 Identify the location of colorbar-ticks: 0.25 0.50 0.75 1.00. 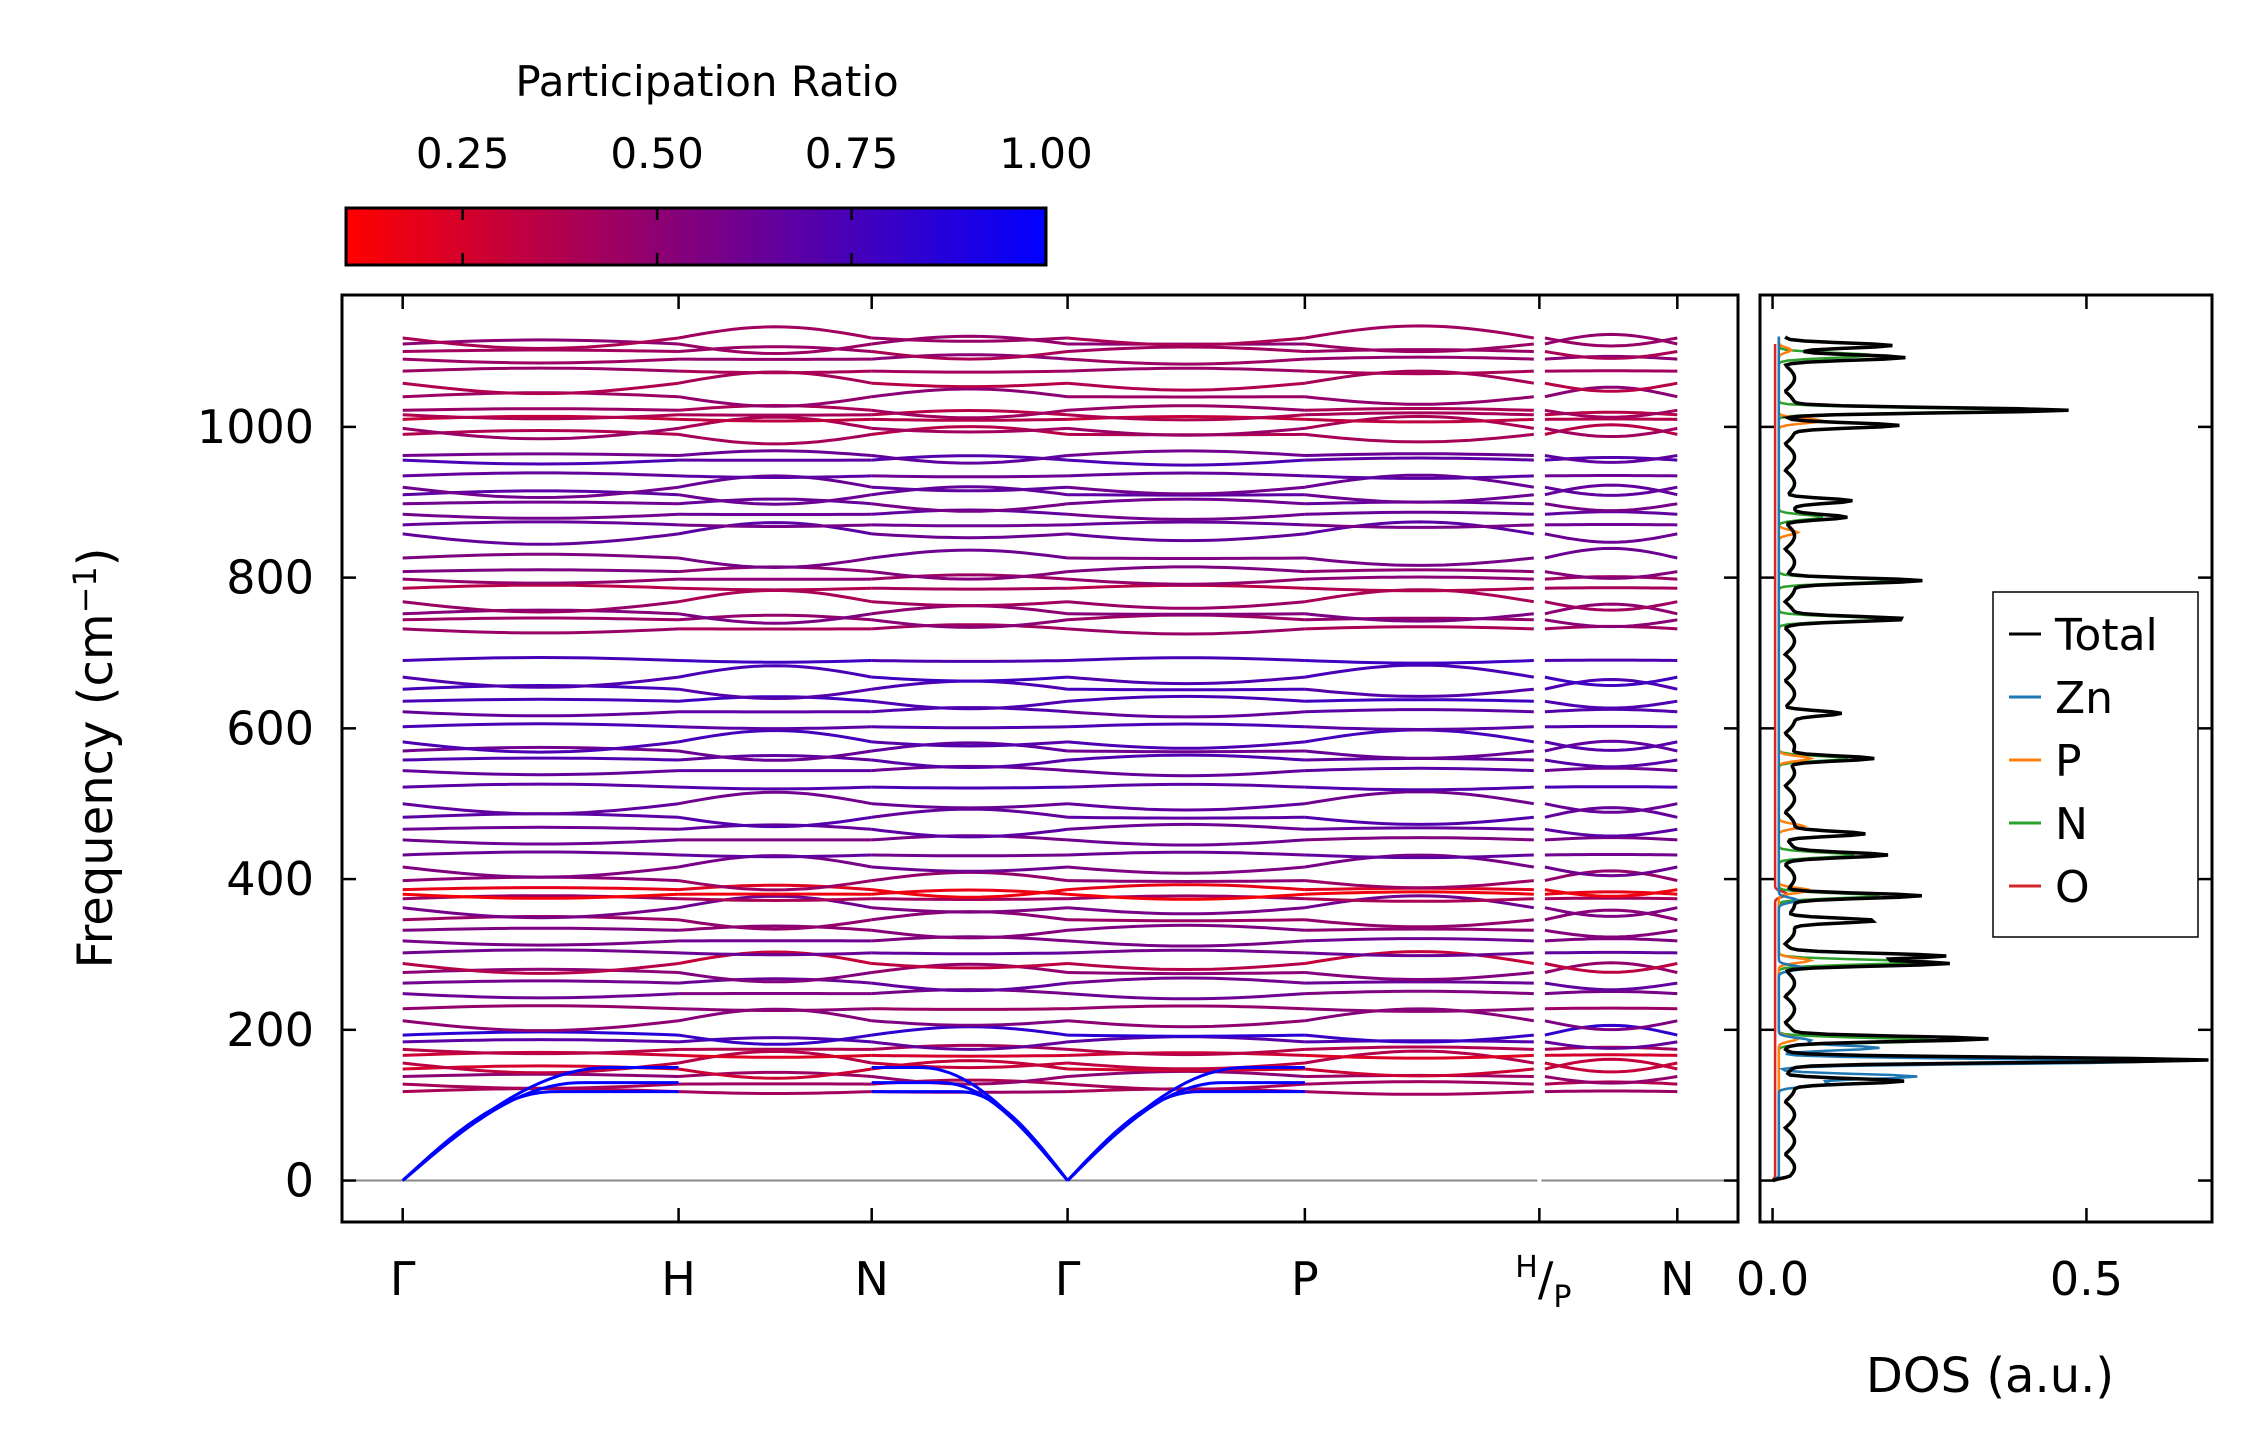
(754, 197).